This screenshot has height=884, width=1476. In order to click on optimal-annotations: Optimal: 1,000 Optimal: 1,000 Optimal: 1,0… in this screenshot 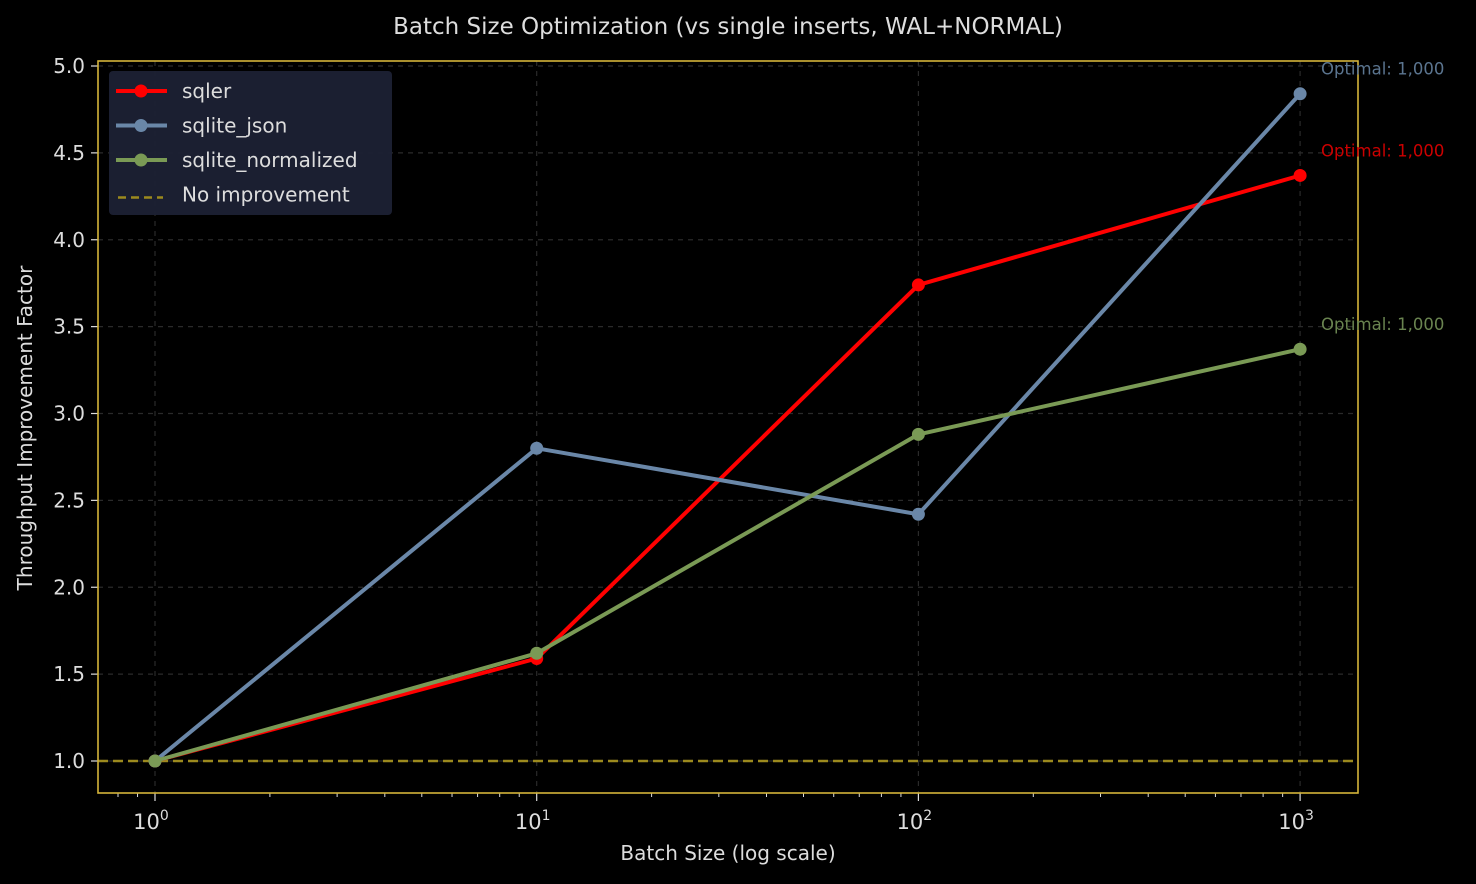, I will do `click(1382, 197)`.